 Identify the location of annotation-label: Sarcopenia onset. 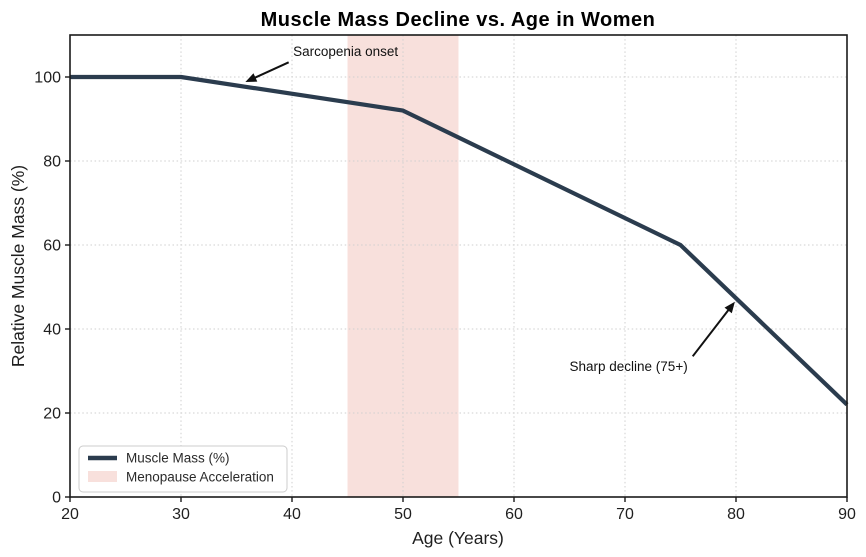
(345, 51).